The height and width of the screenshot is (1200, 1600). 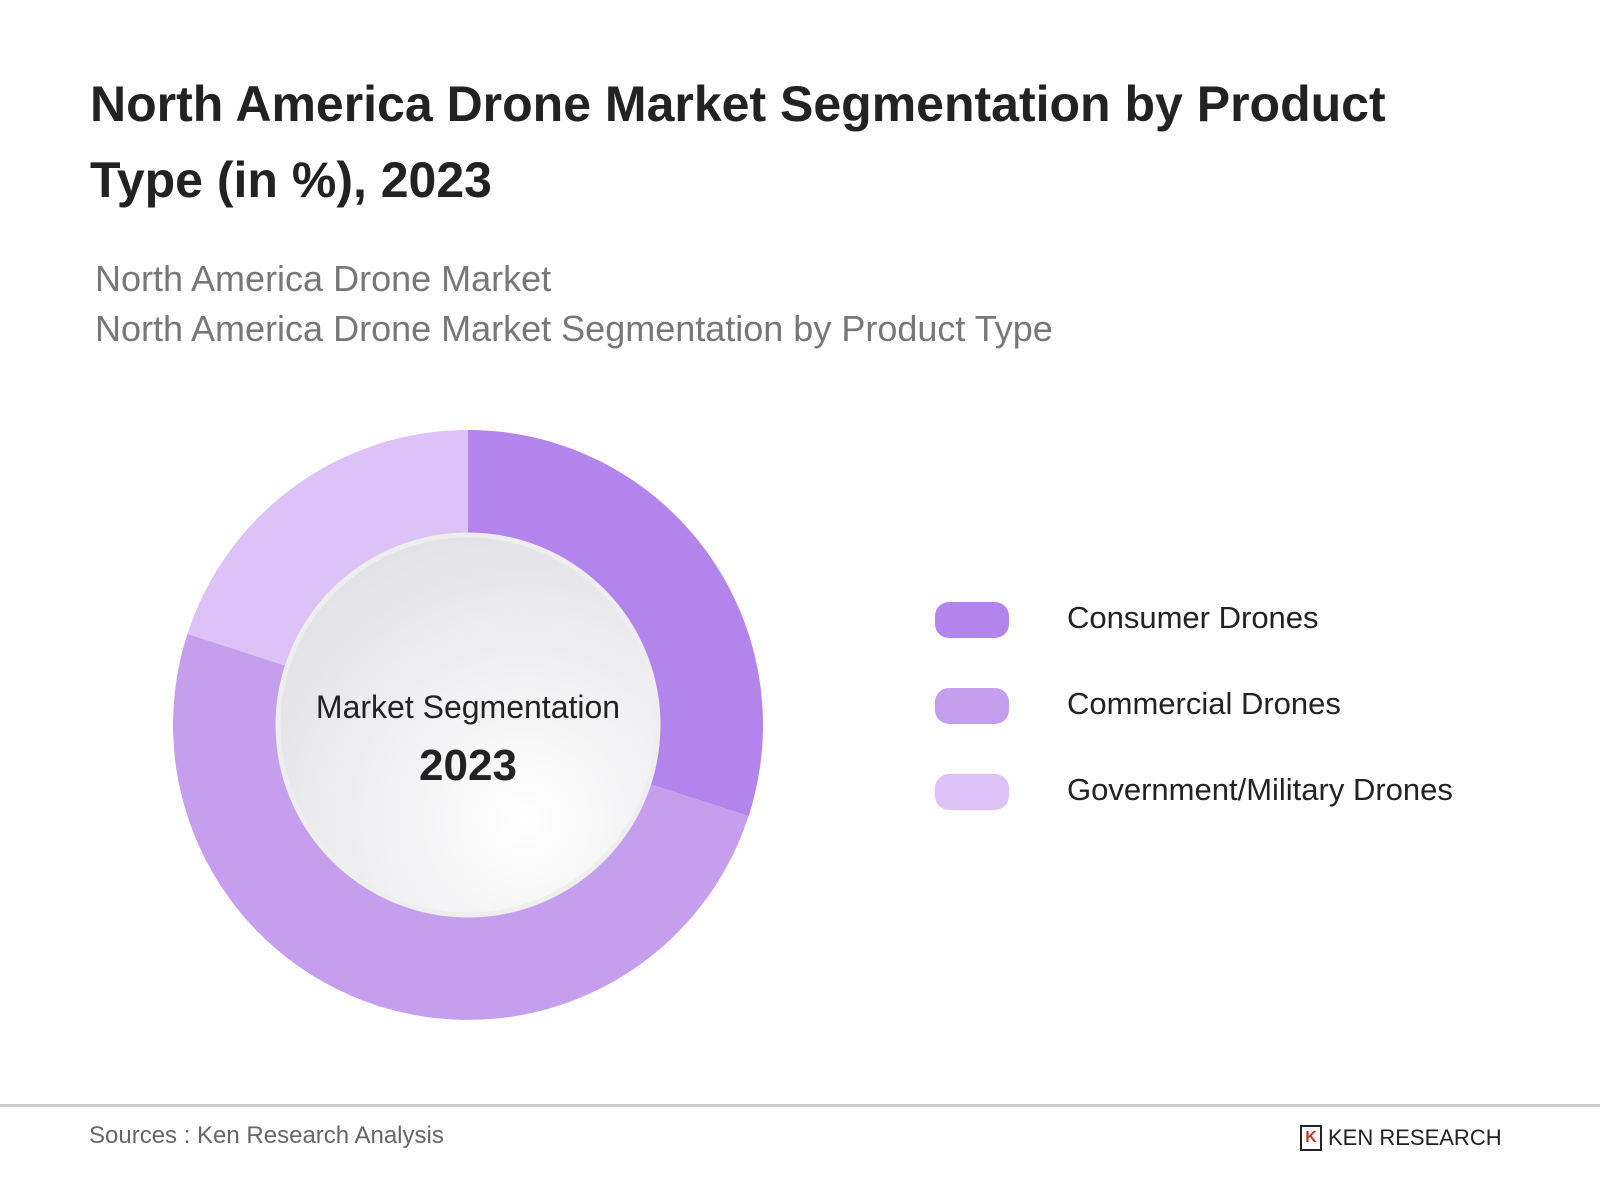 I want to click on source-note: Sources : Ken Research Analysis, so click(x=266, y=1135).